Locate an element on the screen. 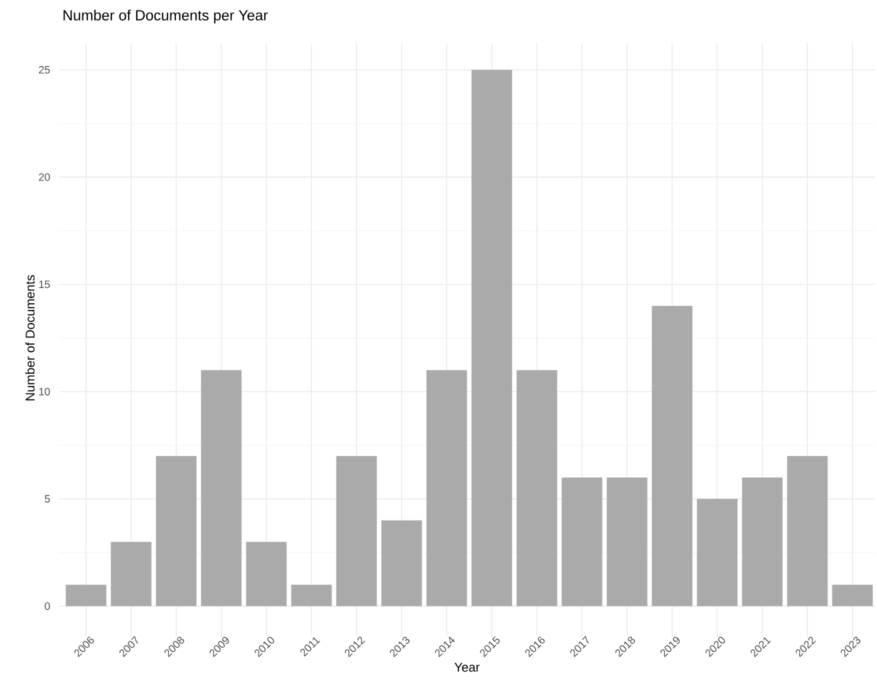 Image resolution: width=877 pixels, height=693 pixels. y-tick-label: 15 is located at coordinates (44, 284).